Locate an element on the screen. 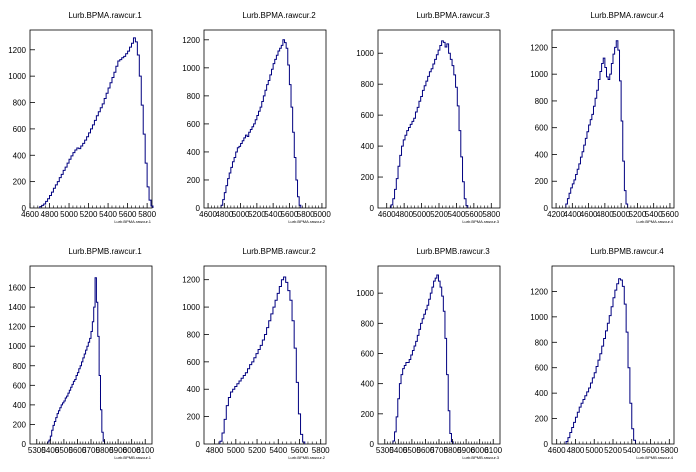 This screenshot has height=472, width=696. histogram-title: Lurb.BPMB.rawcur.4 is located at coordinates (627, 252).